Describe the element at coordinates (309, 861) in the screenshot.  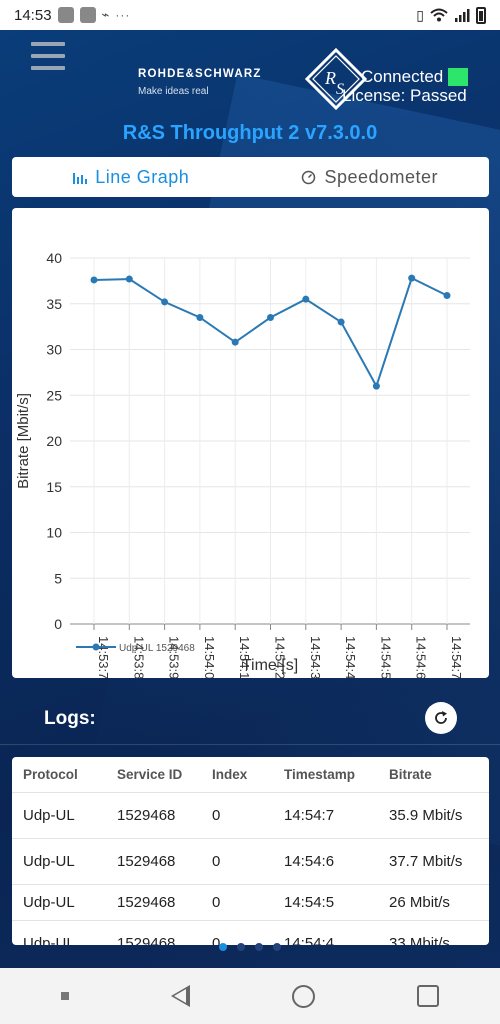
I see `cell-timestamp: 14:54:6` at that location.